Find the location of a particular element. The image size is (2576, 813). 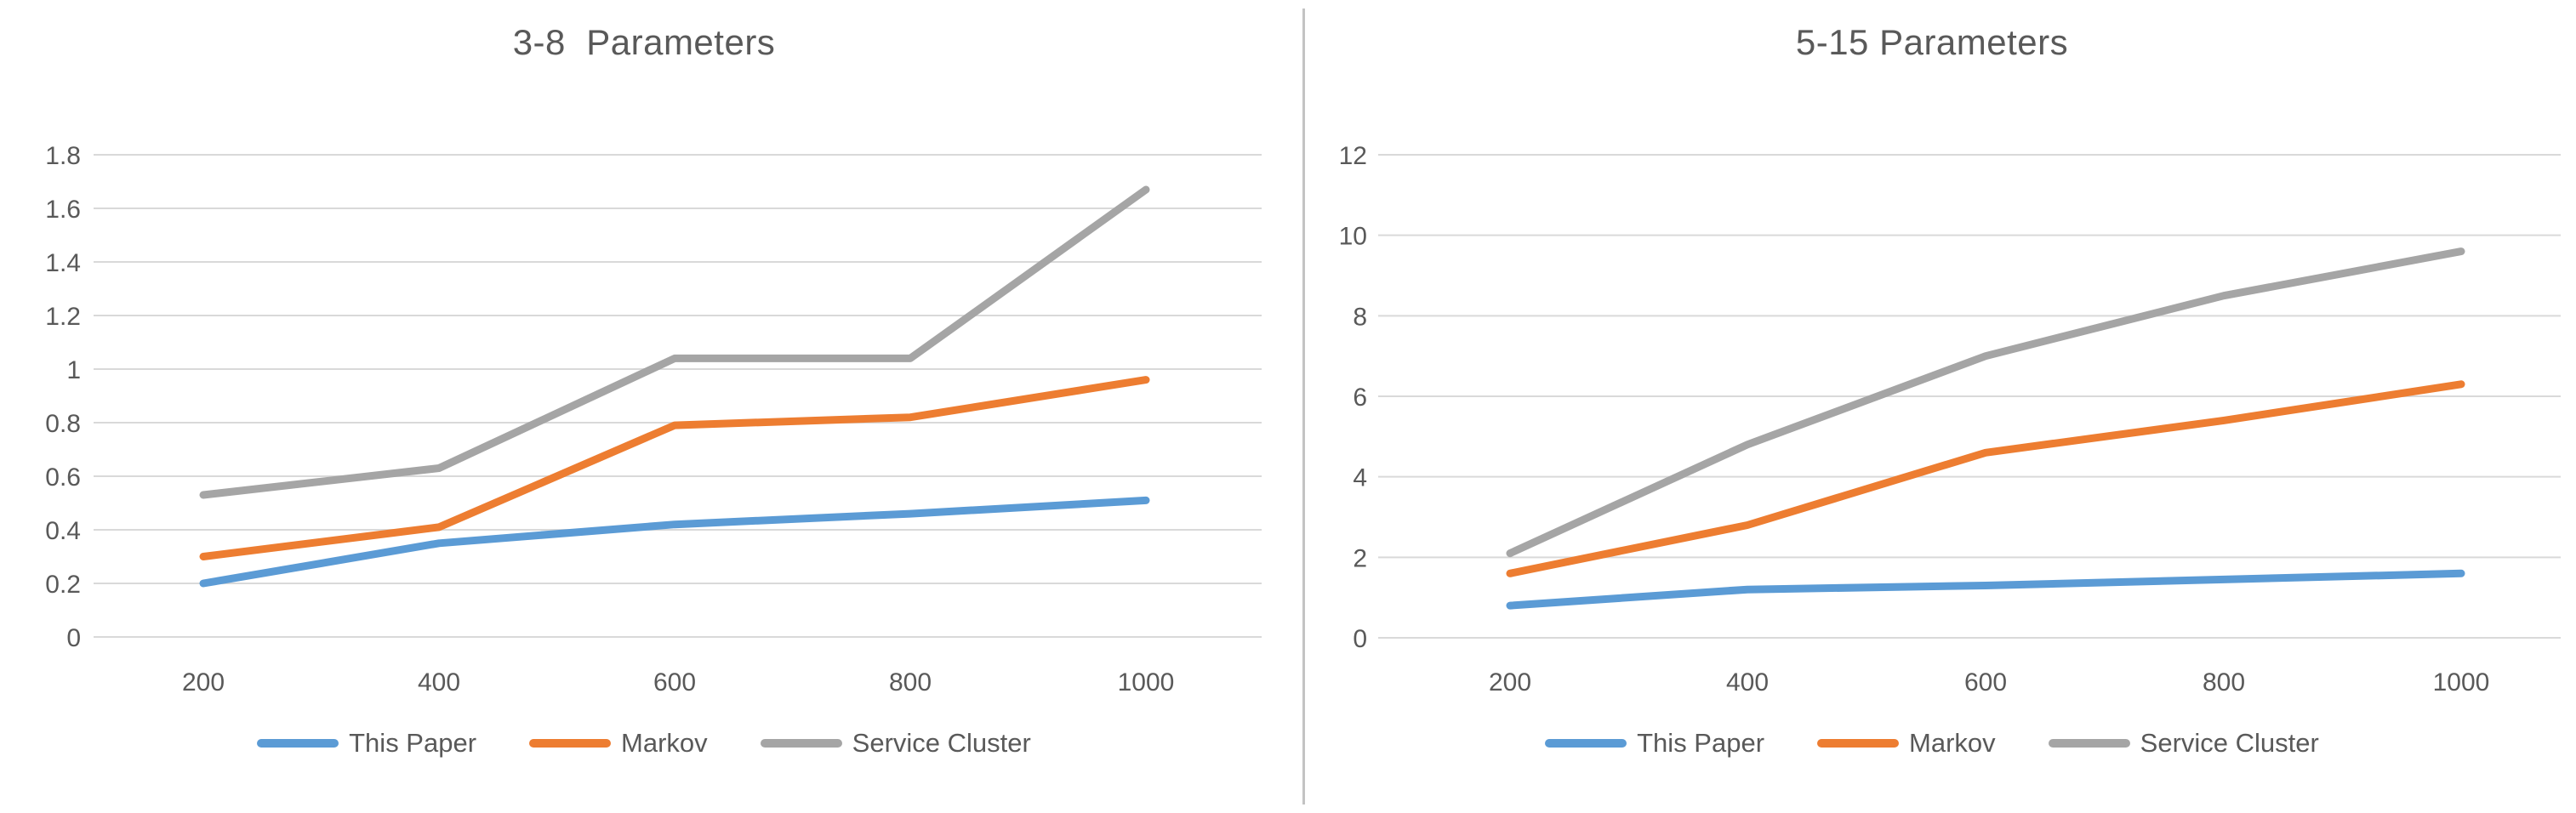

y-axis-tick-label: 6 is located at coordinates (1360, 398).